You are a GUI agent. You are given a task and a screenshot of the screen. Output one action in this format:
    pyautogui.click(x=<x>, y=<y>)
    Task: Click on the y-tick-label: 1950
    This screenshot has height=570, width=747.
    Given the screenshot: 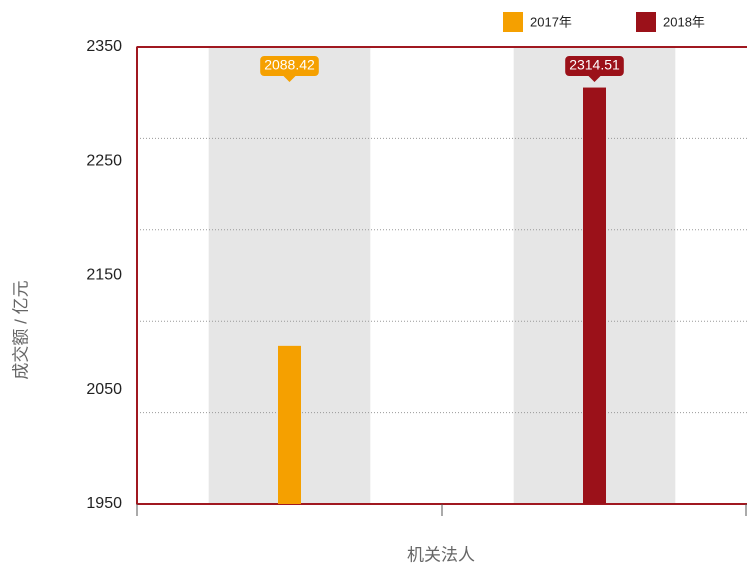 What is the action you would take?
    pyautogui.click(x=104, y=503)
    